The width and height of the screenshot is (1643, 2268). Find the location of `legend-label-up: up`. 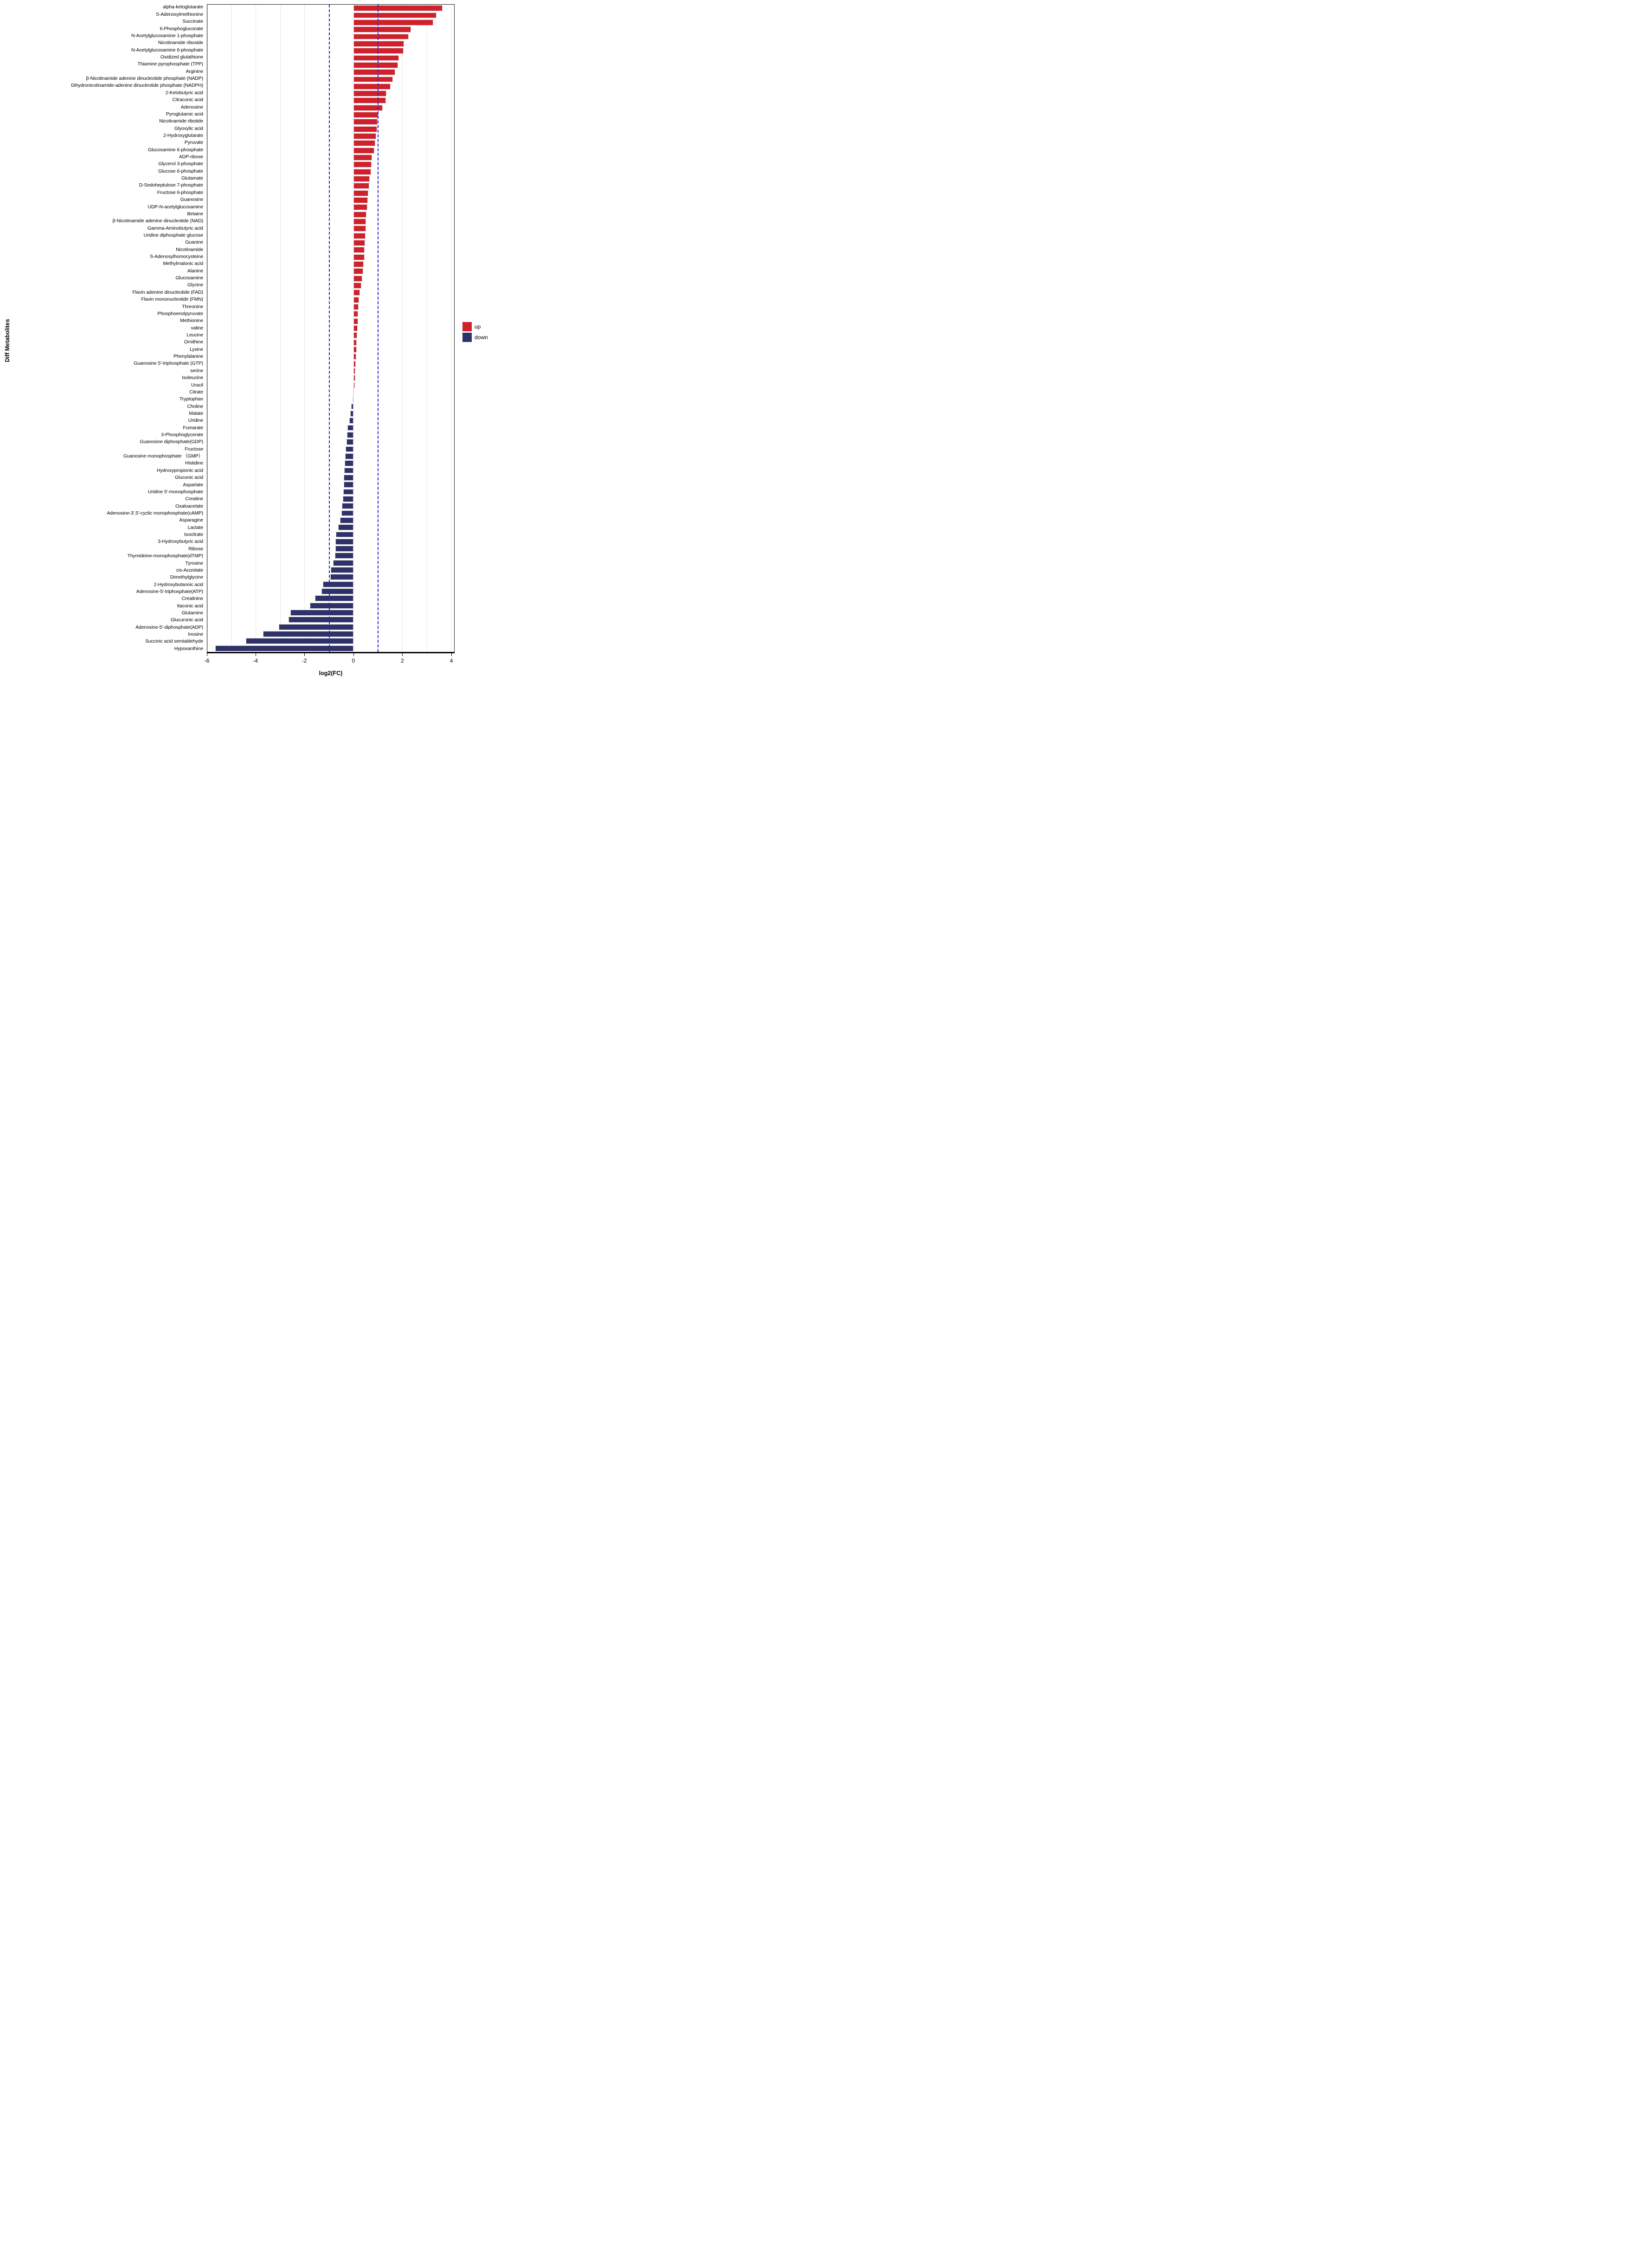

legend-label-up: up is located at coordinates (478, 326).